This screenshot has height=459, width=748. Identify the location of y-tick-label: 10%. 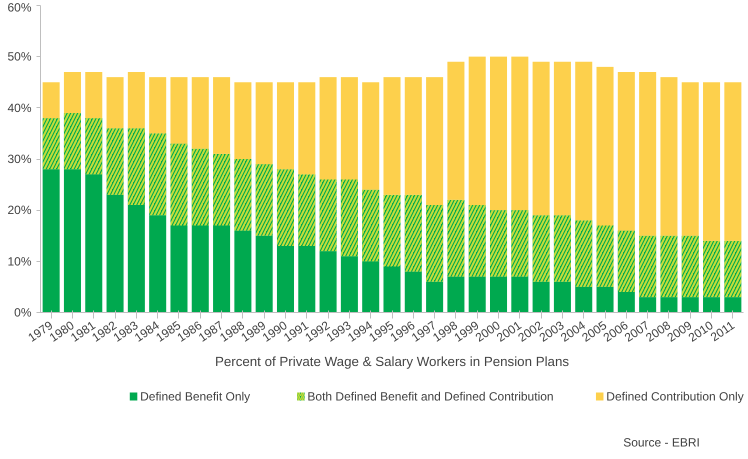
(19, 261).